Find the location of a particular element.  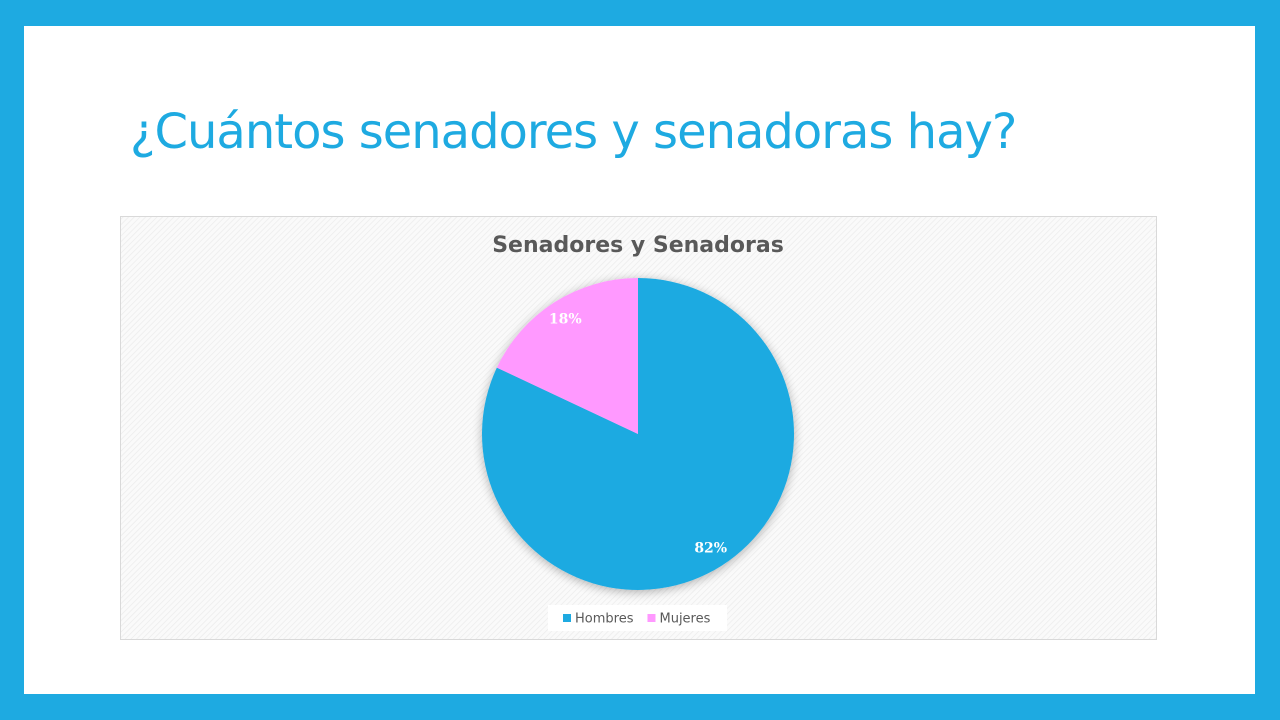

data-label: 82% is located at coordinates (710, 549).